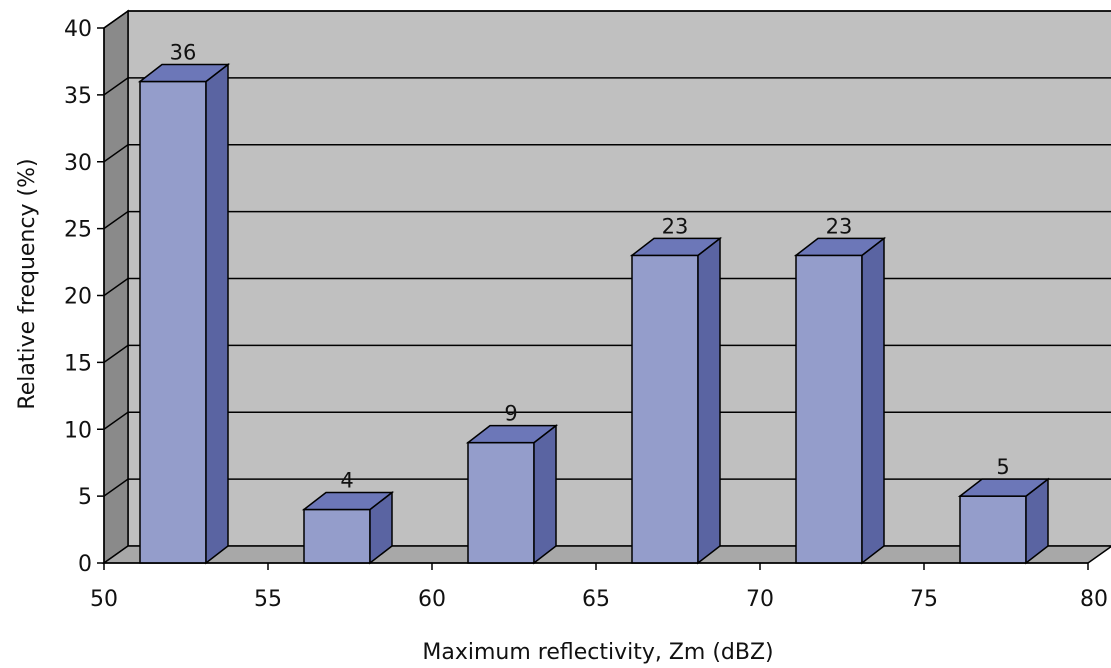 The width and height of the screenshot is (1111, 668). What do you see at coordinates (27, 283) in the screenshot?
I see `y-axis-title: Relative frequency (%)` at bounding box center [27, 283].